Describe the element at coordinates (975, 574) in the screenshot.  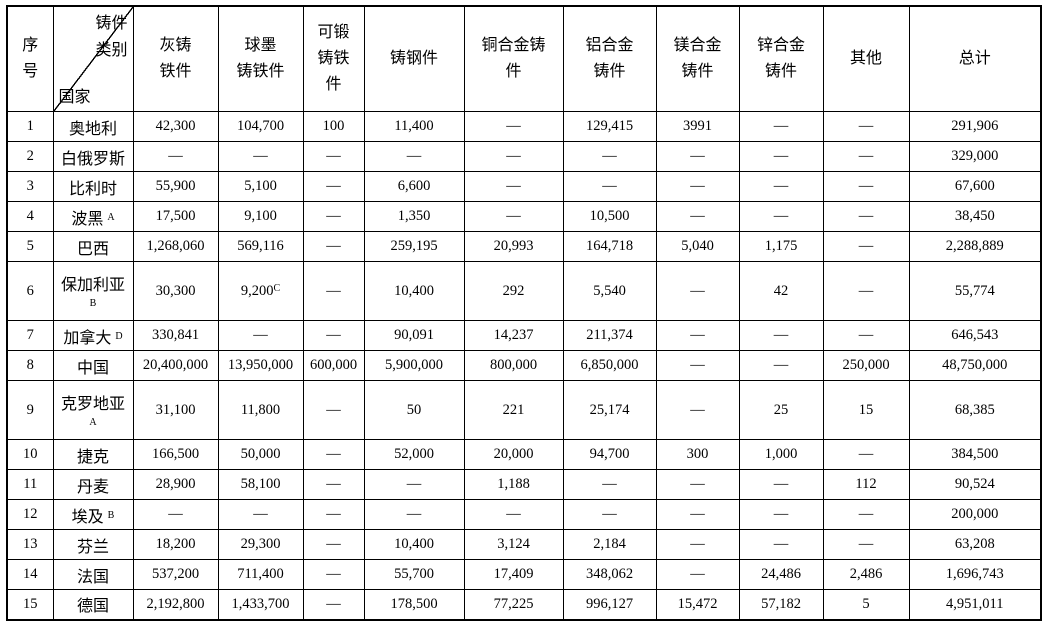
I see `total-cell: 1,696,743` at that location.